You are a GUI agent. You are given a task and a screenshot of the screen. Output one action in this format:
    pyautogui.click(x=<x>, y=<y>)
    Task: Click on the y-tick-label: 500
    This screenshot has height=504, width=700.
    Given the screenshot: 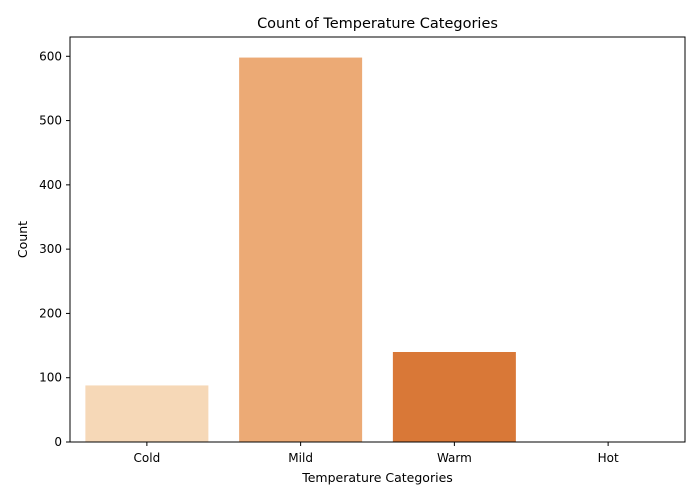 What is the action you would take?
    pyautogui.click(x=50, y=121)
    